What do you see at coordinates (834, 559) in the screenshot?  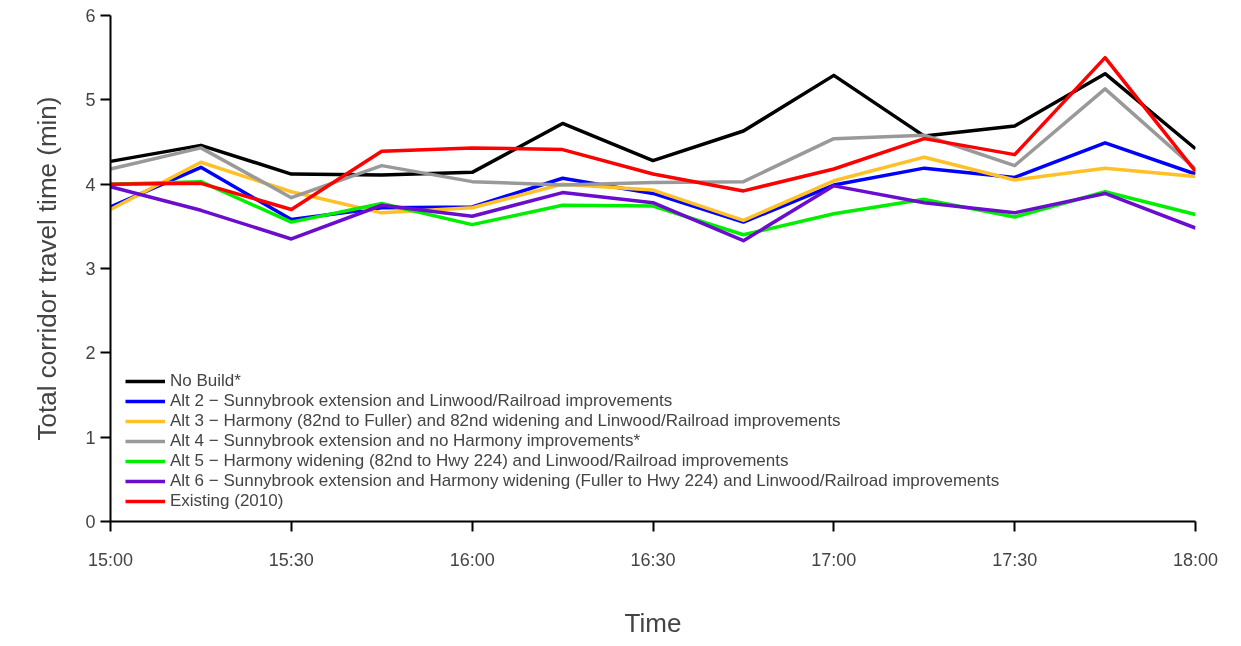 I see `x-tick-label: 17:00` at bounding box center [834, 559].